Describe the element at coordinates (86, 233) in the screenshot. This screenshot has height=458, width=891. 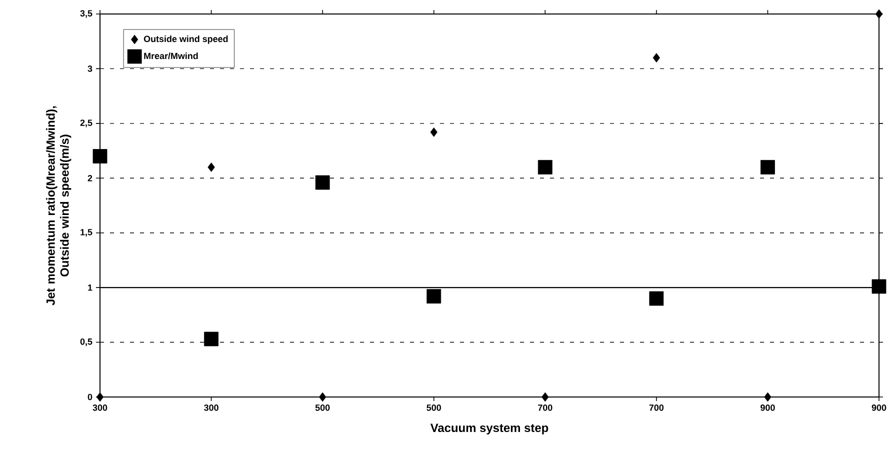
I see `y-tick-label: 1,5` at that location.